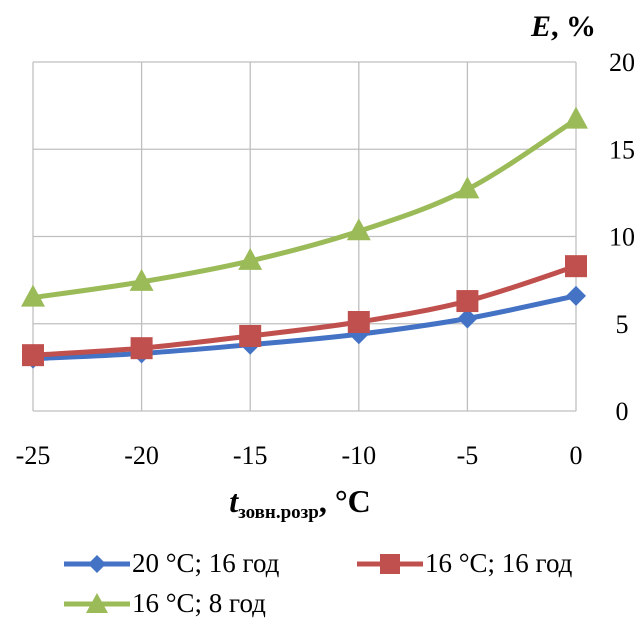 The width and height of the screenshot is (643, 620). I want to click on legend-item-series-2: 16 °C; 16 год, so click(463, 563).